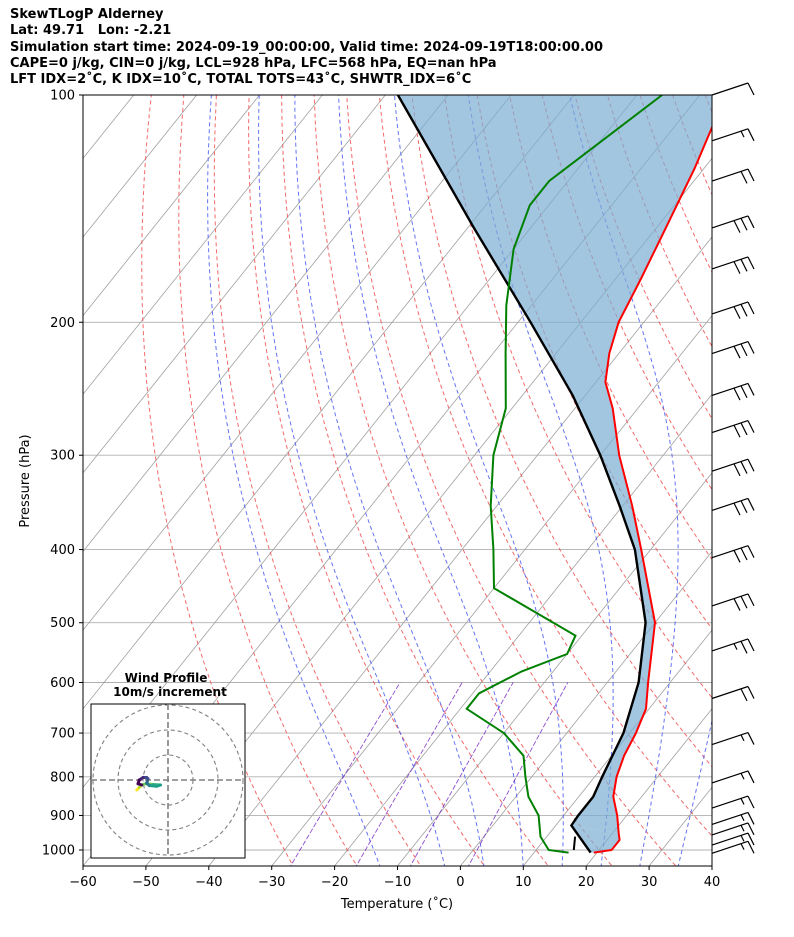  Describe the element at coordinates (523, 882) in the screenshot. I see `x-tick-label: 10` at that location.